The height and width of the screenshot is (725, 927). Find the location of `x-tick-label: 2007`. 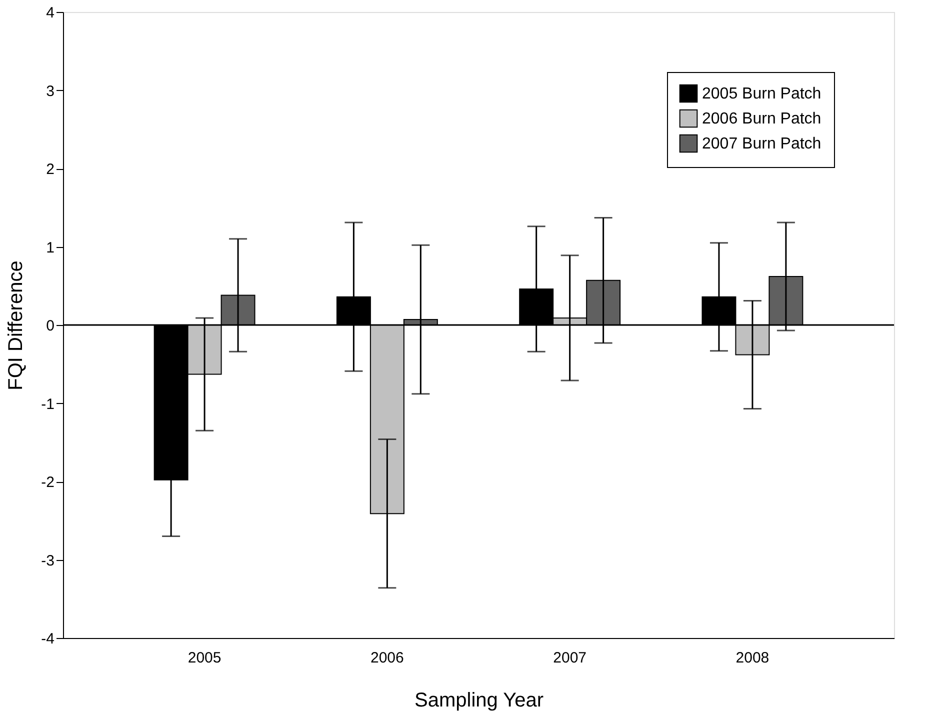

x-tick-label: 2007 is located at coordinates (570, 658).